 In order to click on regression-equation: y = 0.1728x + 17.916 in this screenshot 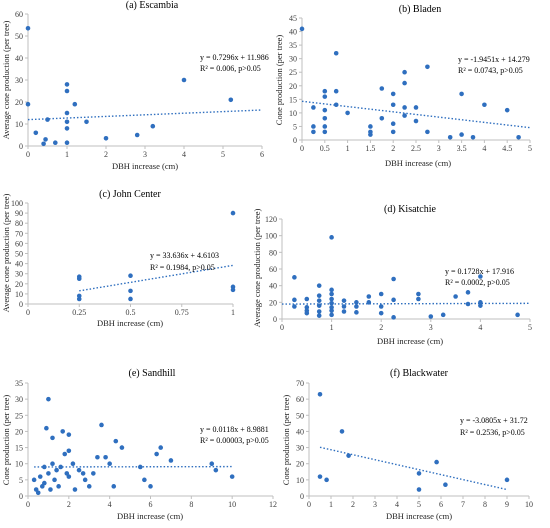, I will do `click(479, 271)`.